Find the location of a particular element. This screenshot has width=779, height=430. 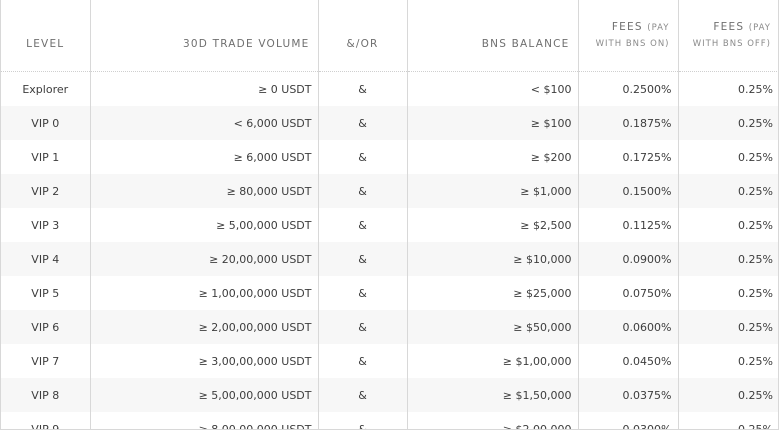

header-fees-off-main: FEES is located at coordinates (729, 26).